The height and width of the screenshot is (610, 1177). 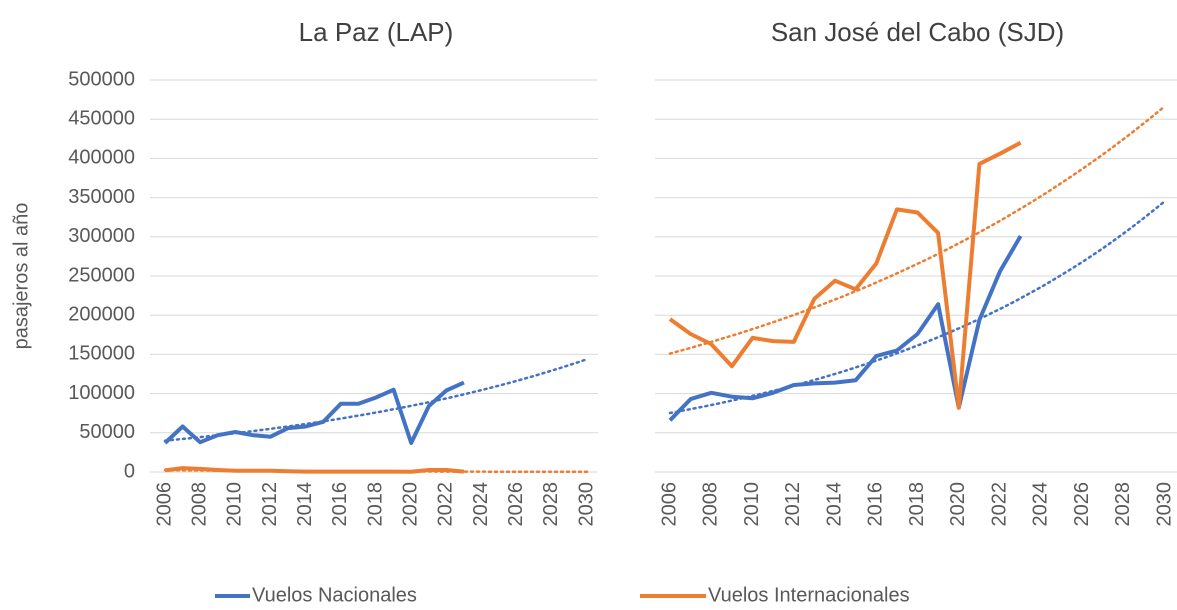 What do you see at coordinates (129, 471) in the screenshot?
I see `y-tick-label: 0` at bounding box center [129, 471].